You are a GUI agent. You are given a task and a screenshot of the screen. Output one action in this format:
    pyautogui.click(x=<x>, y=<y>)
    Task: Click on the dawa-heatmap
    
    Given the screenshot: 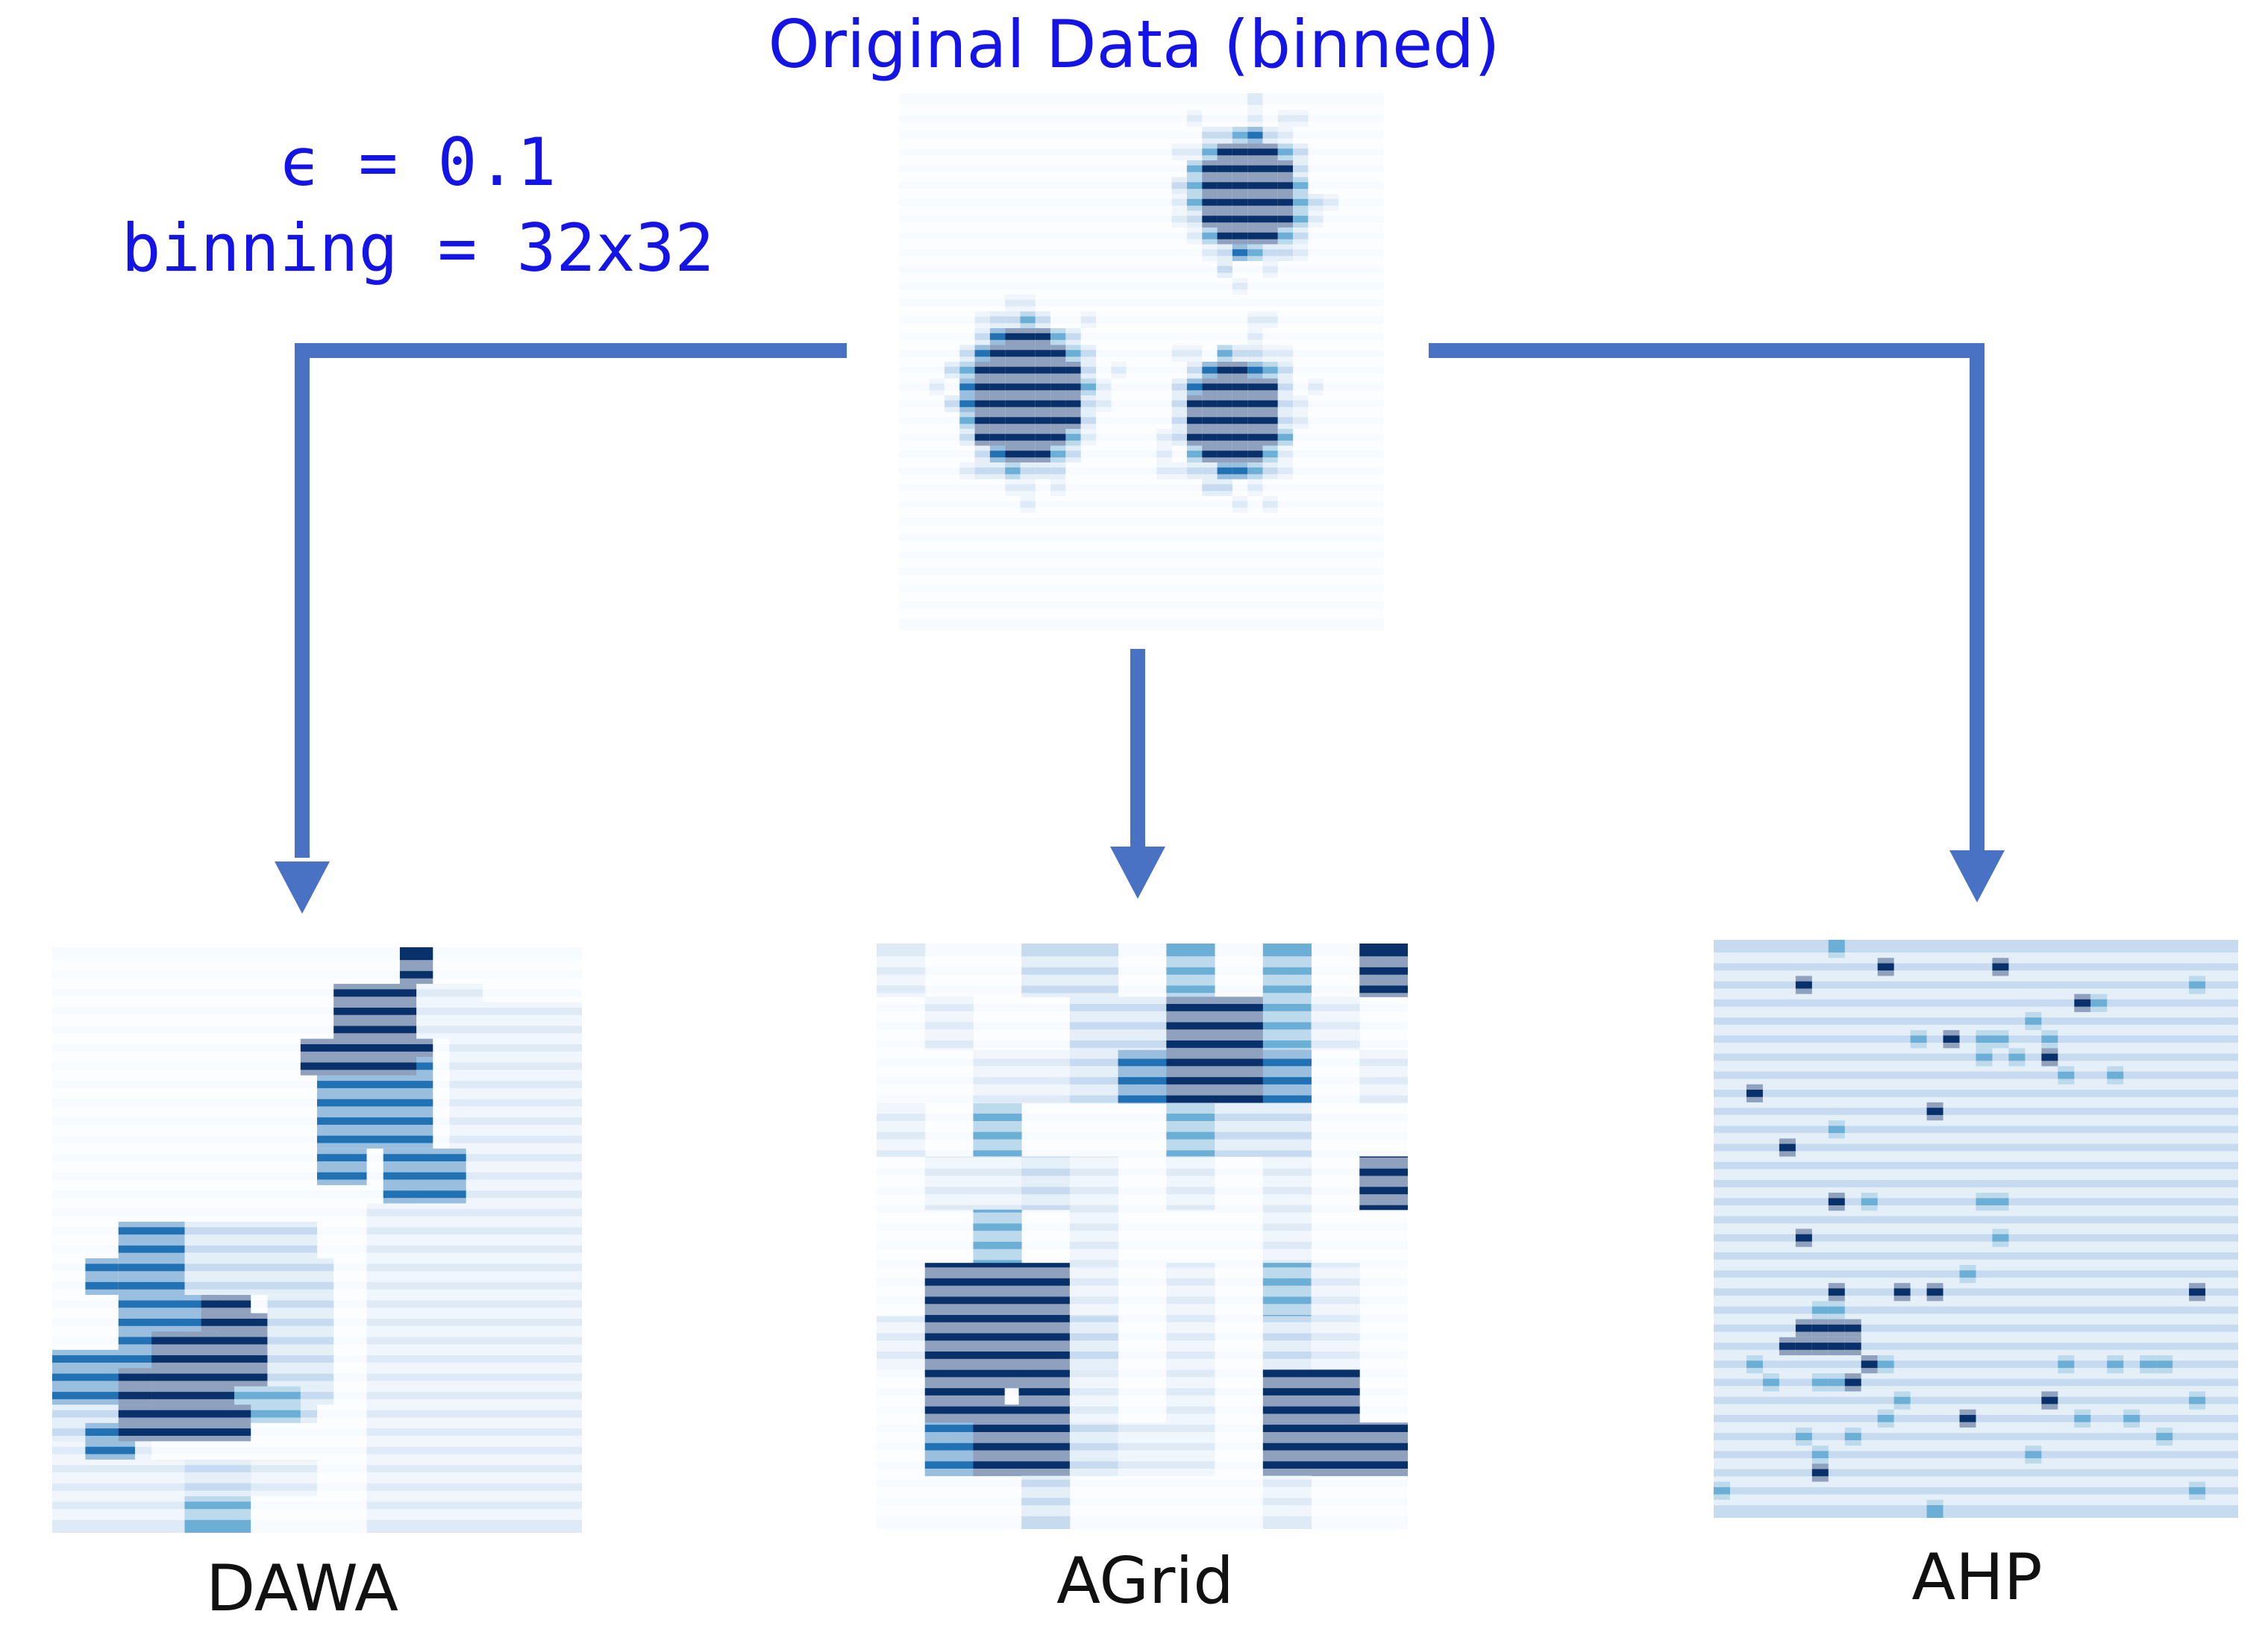 What is the action you would take?
    pyautogui.click(x=317, y=1240)
    